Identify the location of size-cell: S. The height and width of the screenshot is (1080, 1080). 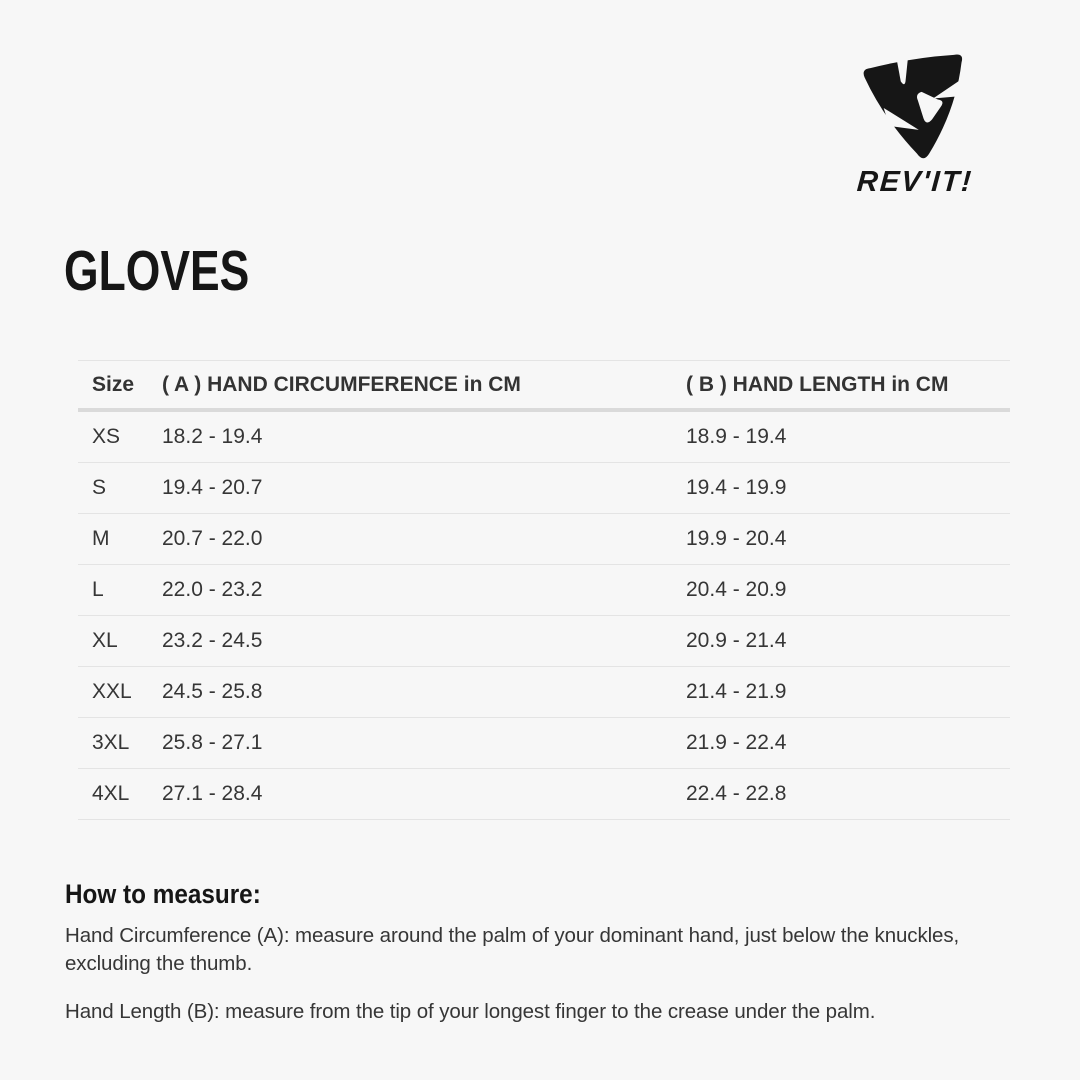
(99, 487).